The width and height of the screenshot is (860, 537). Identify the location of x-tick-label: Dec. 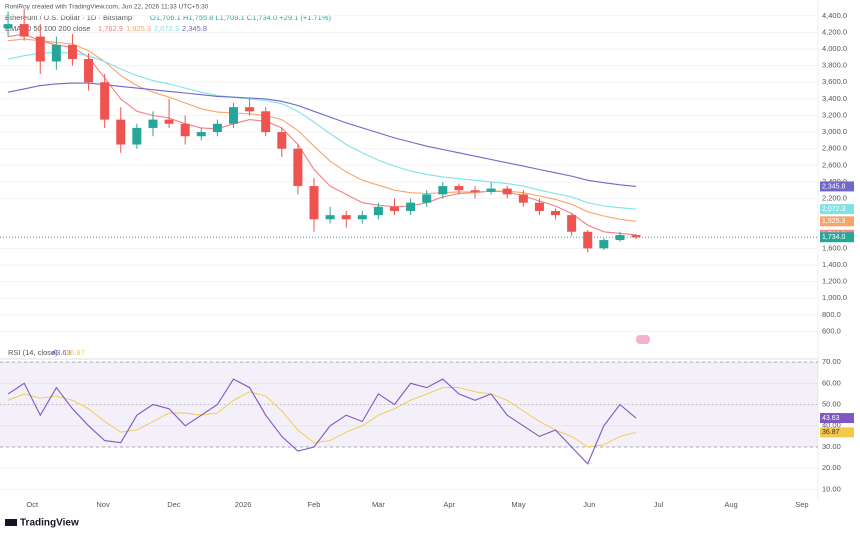
(174, 504).